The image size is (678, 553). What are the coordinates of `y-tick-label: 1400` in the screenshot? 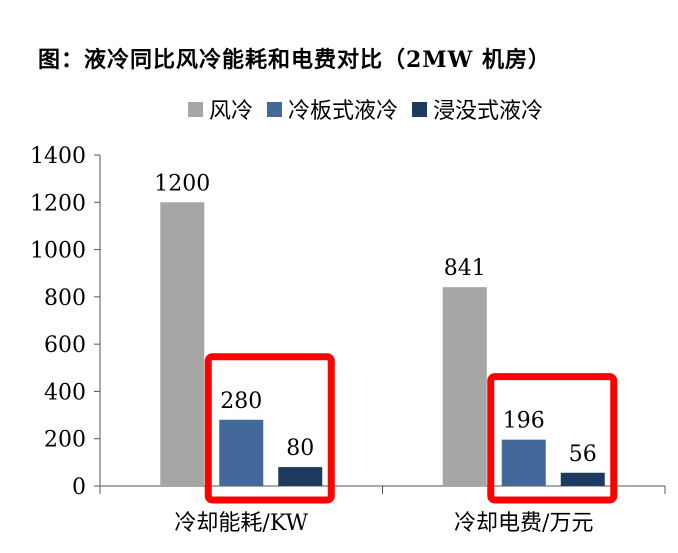 It's located at (58, 156).